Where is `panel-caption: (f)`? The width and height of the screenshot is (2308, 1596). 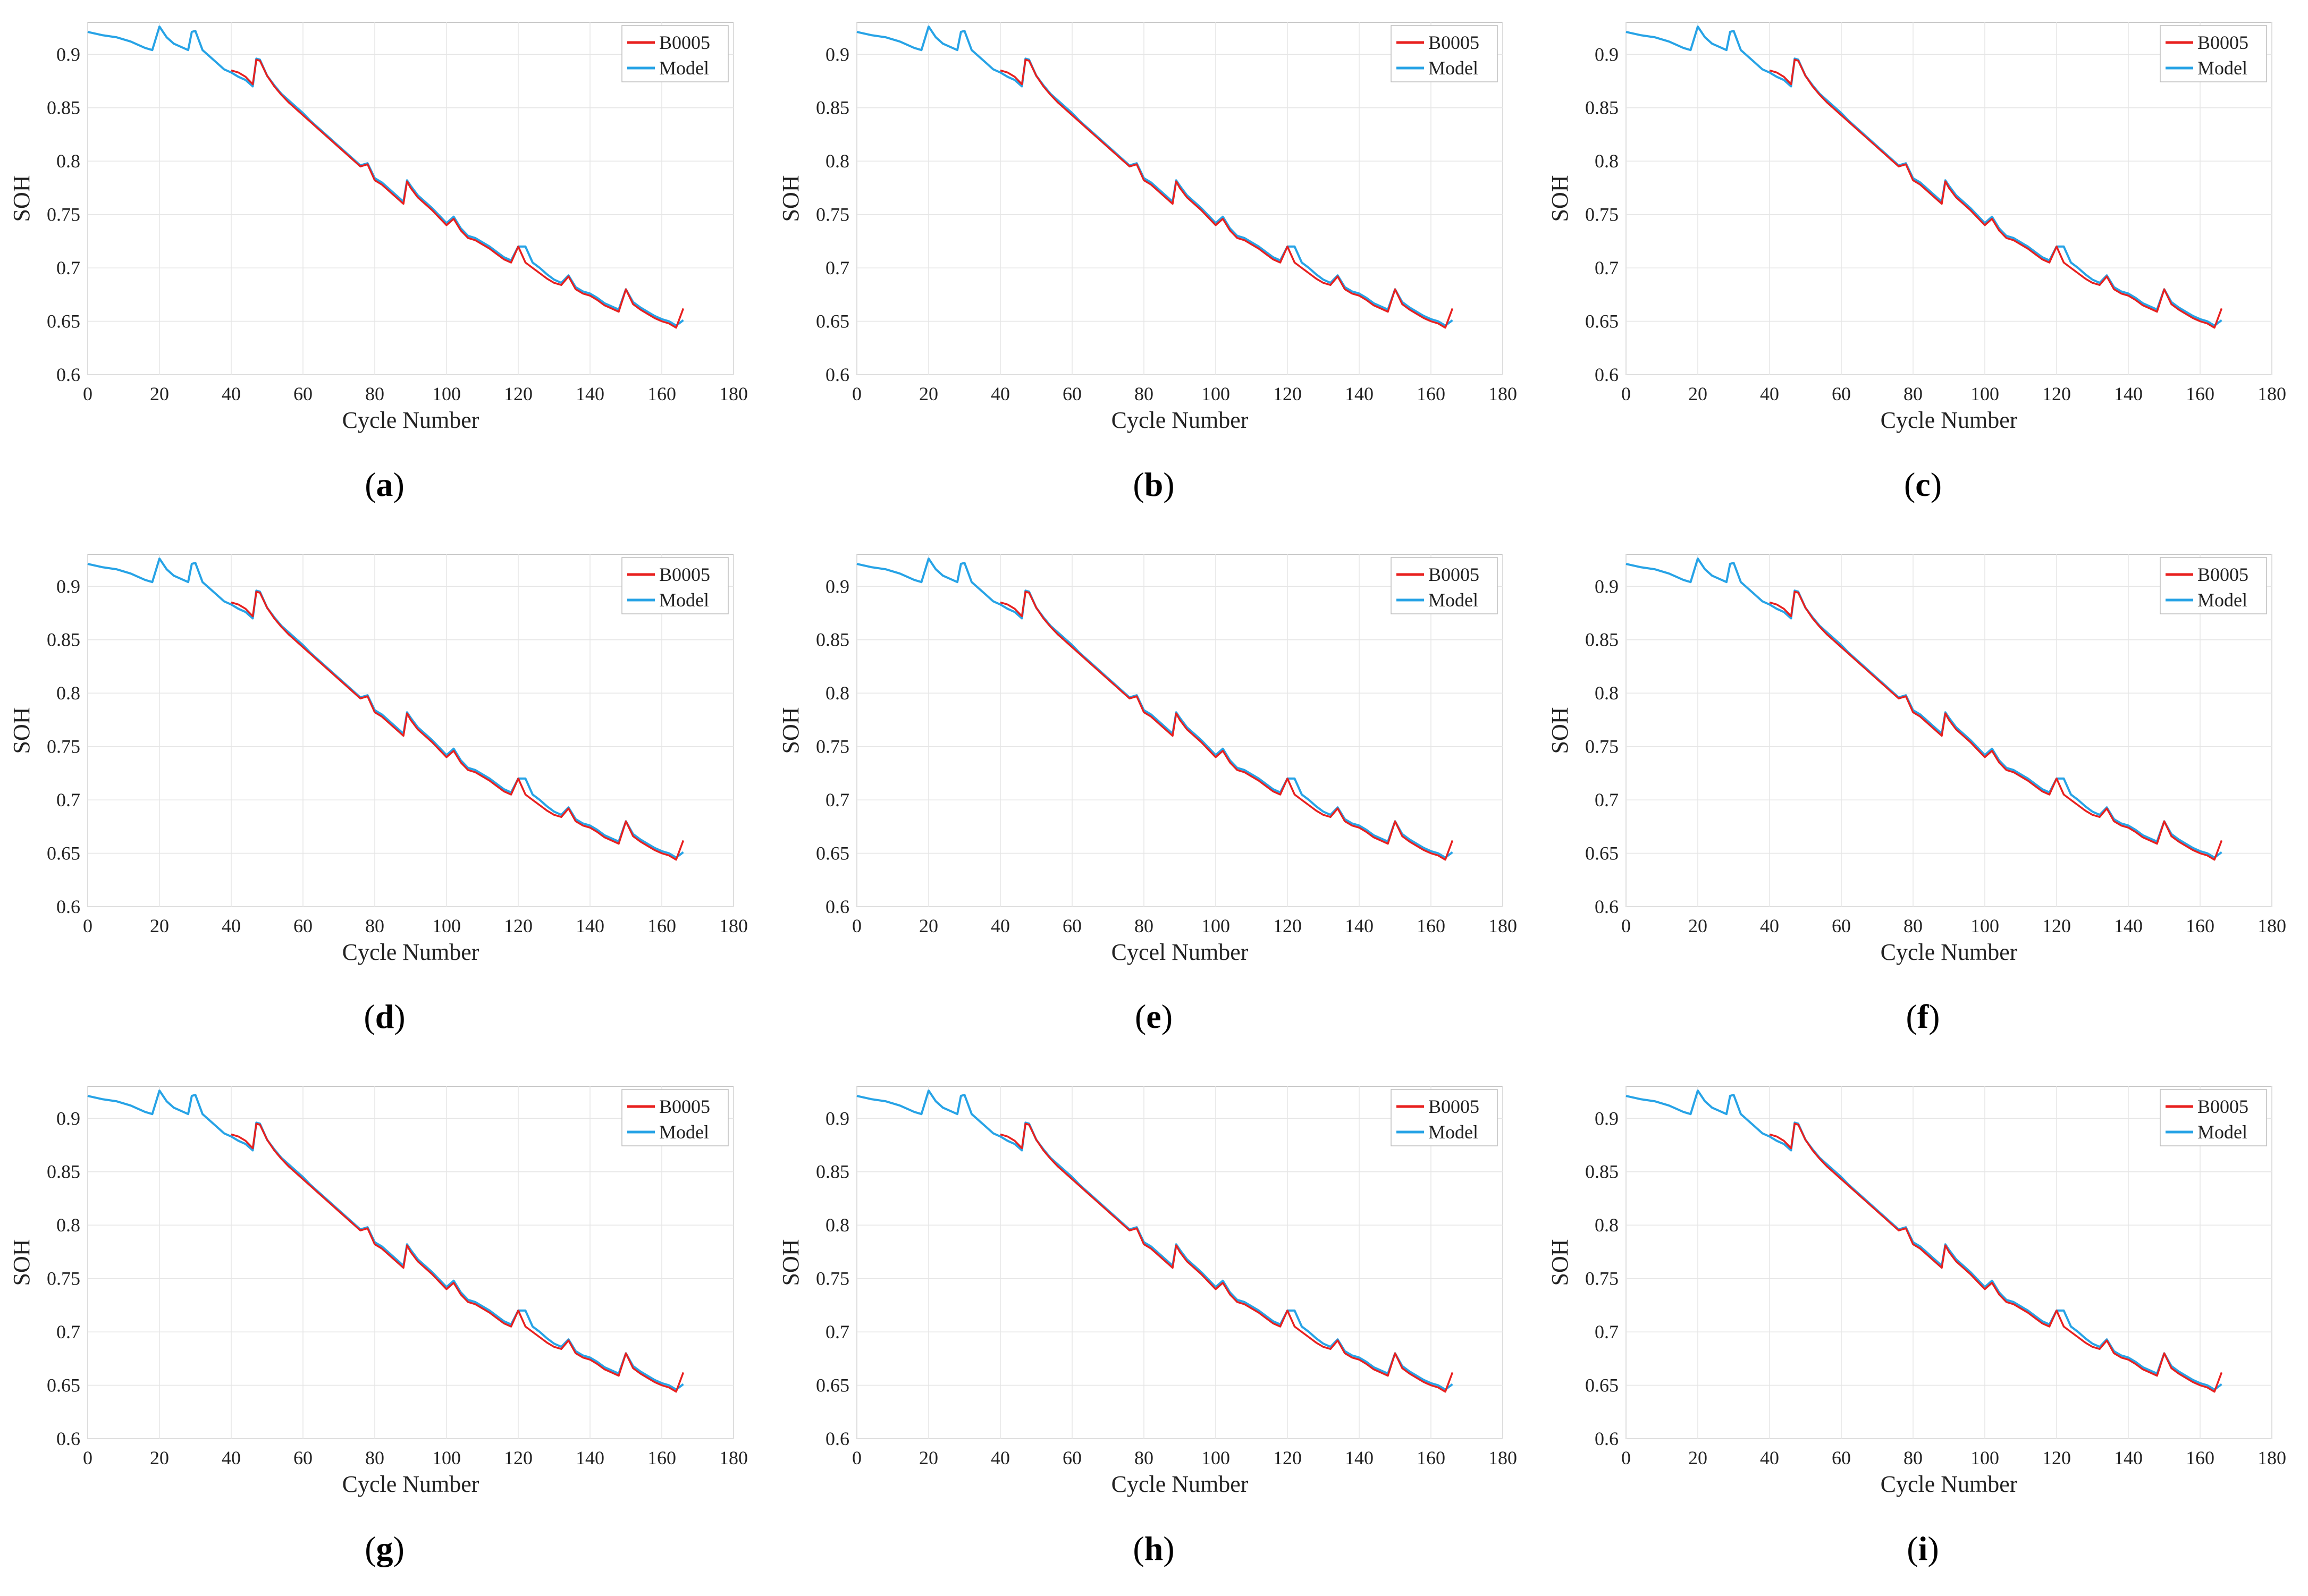 panel-caption: (f) is located at coordinates (1923, 1016).